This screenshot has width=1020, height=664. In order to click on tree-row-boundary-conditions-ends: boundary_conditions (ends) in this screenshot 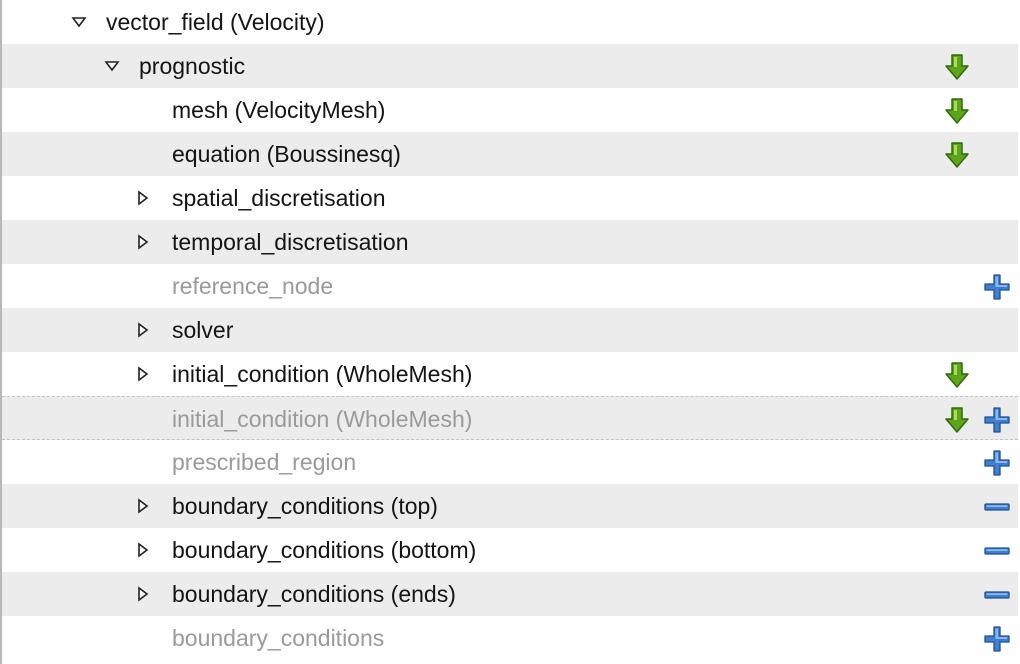, I will do `click(510, 594)`.